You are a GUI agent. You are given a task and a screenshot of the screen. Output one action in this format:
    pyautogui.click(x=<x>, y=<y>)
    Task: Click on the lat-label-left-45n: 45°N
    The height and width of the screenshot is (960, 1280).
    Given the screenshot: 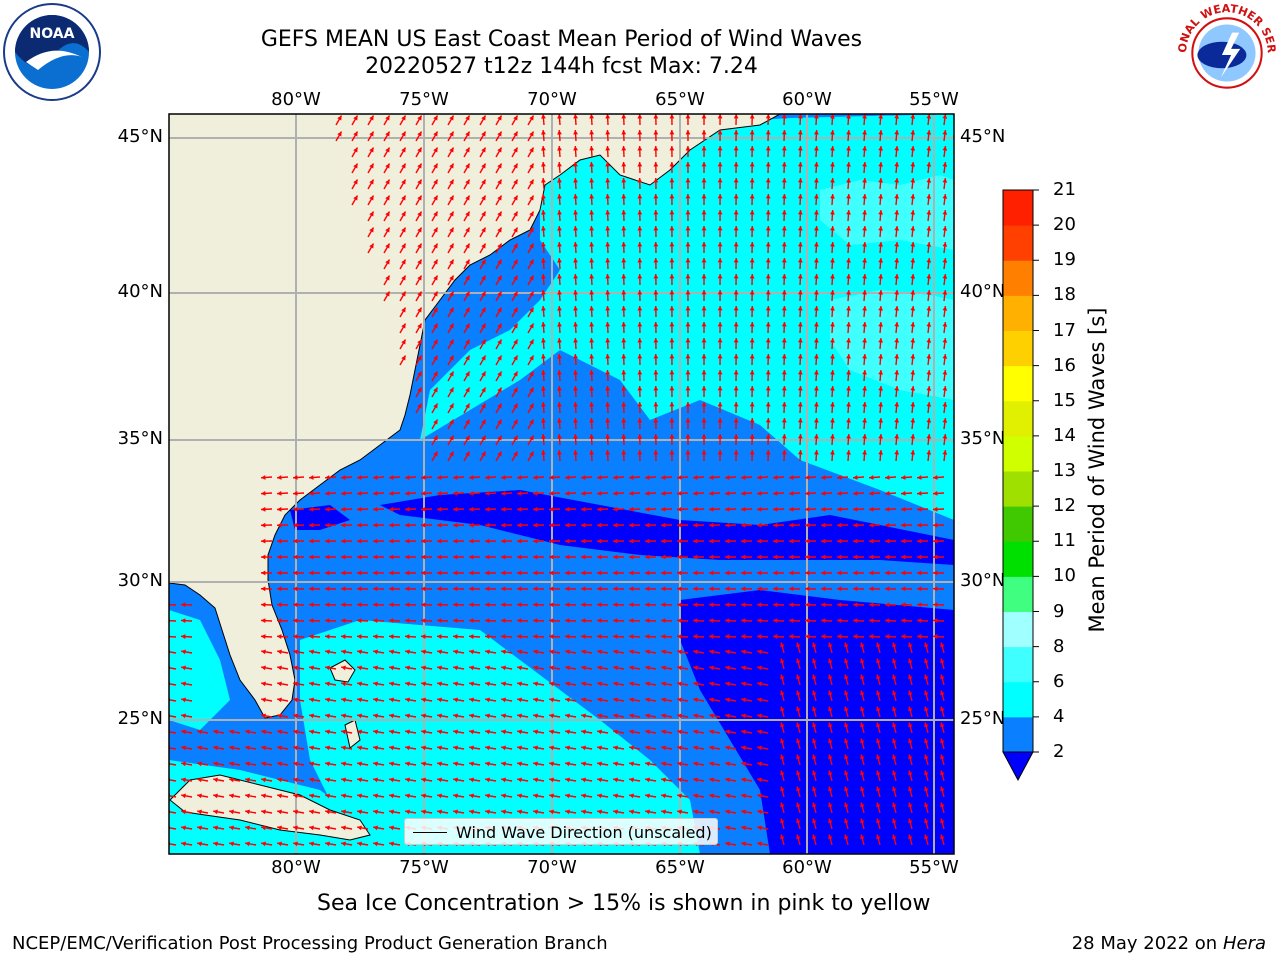 What is the action you would take?
    pyautogui.click(x=140, y=136)
    